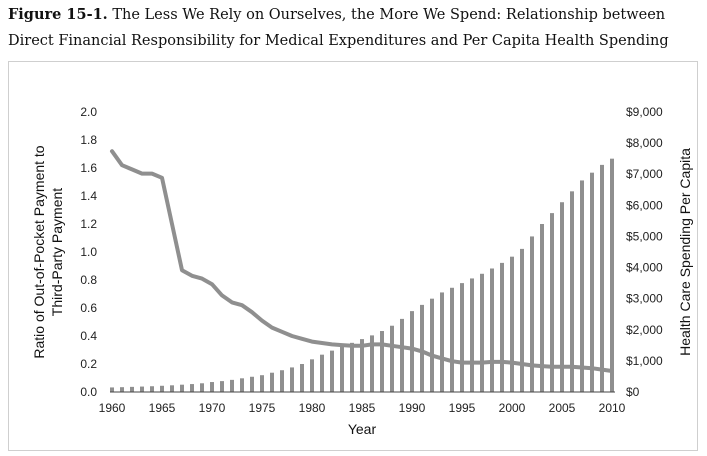 The height and width of the screenshot is (456, 707). What do you see at coordinates (612, 408) in the screenshot?
I see `x-tick-label: 2010` at bounding box center [612, 408].